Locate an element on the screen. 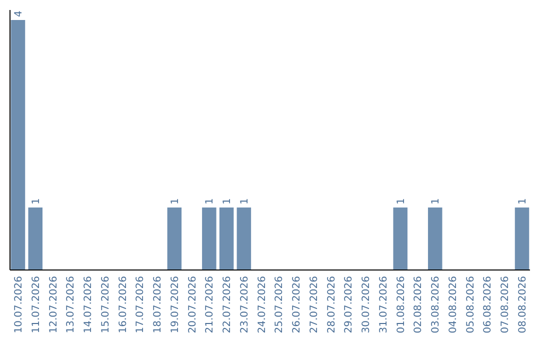 This screenshot has height=340, width=540. x-tick-label: 12.07.2026 is located at coordinates (54, 305).